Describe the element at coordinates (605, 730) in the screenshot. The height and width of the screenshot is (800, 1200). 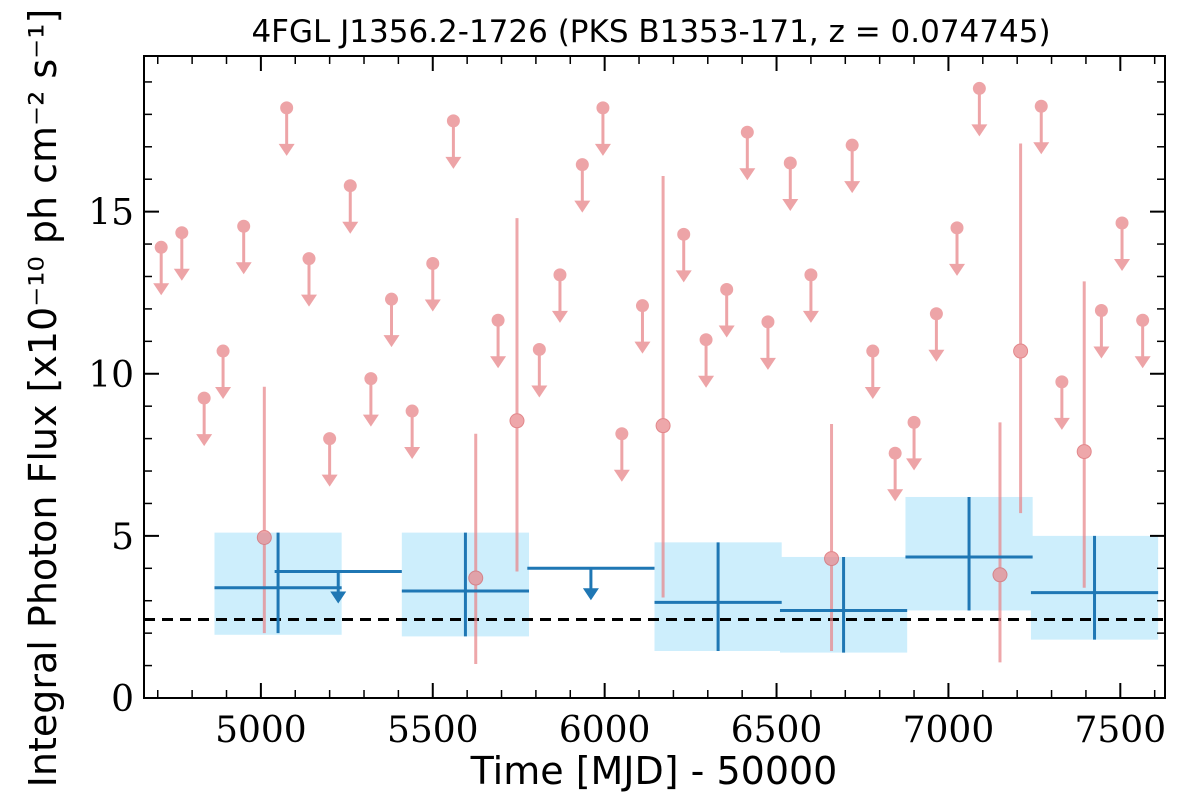
I see `x-tick-label: 6000` at that location.